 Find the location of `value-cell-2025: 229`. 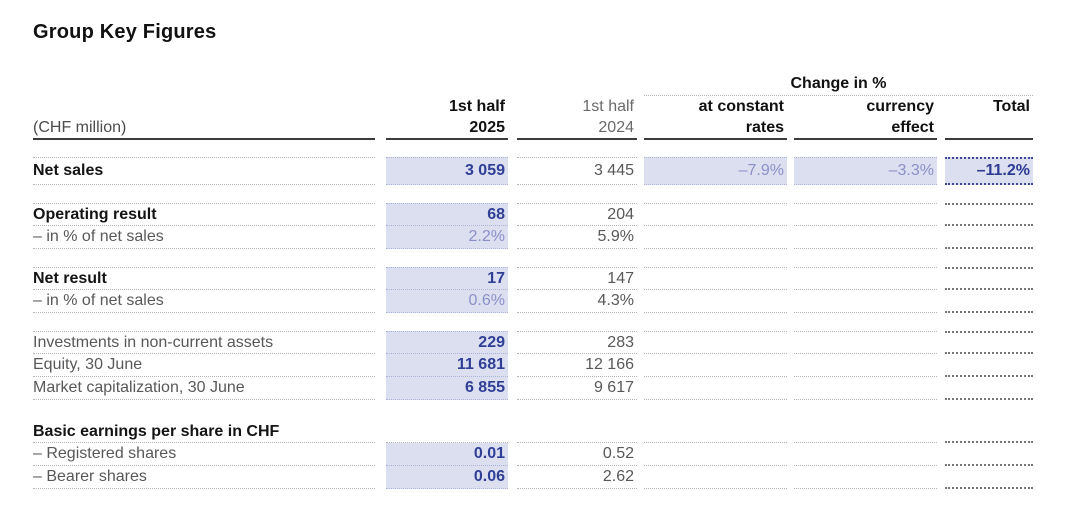

value-cell-2025: 229 is located at coordinates (447, 342).